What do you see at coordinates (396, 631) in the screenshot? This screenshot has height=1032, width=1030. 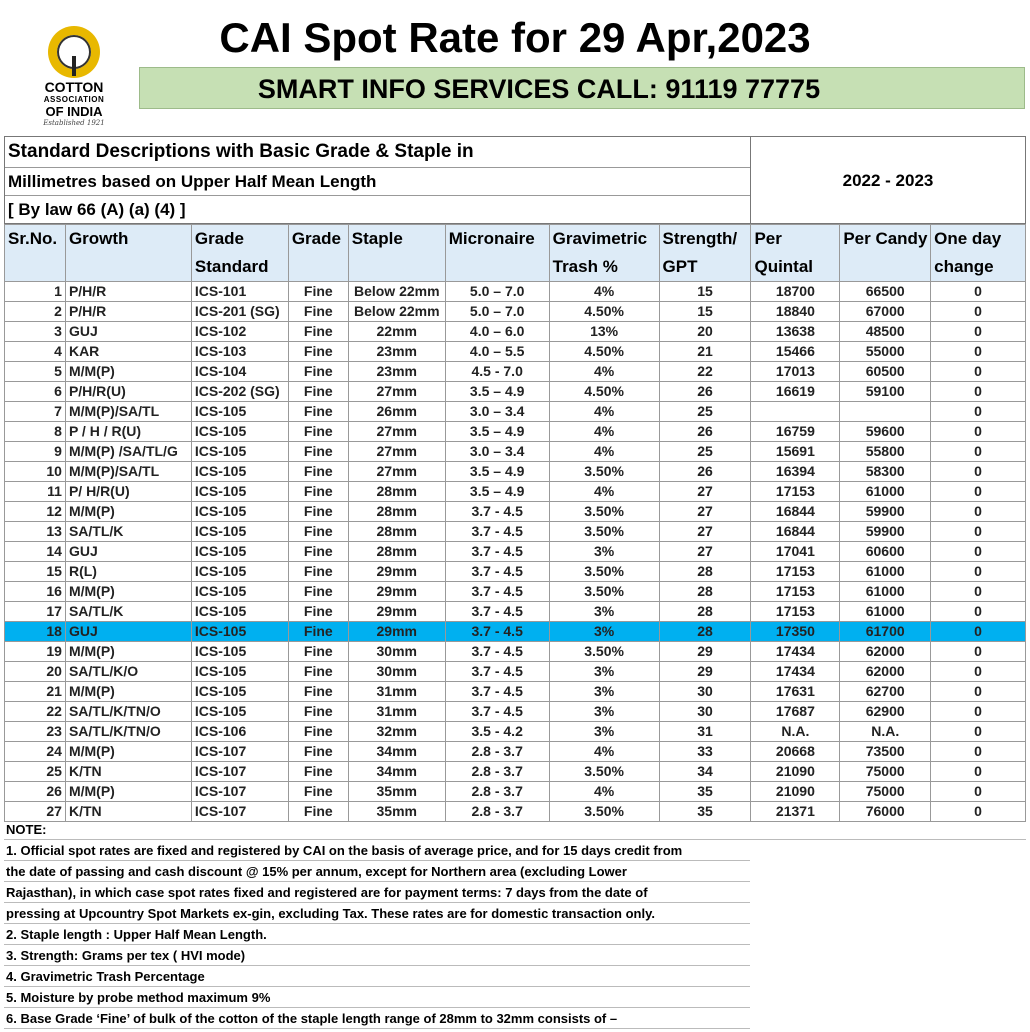 I see `staple-cell: 29mm` at bounding box center [396, 631].